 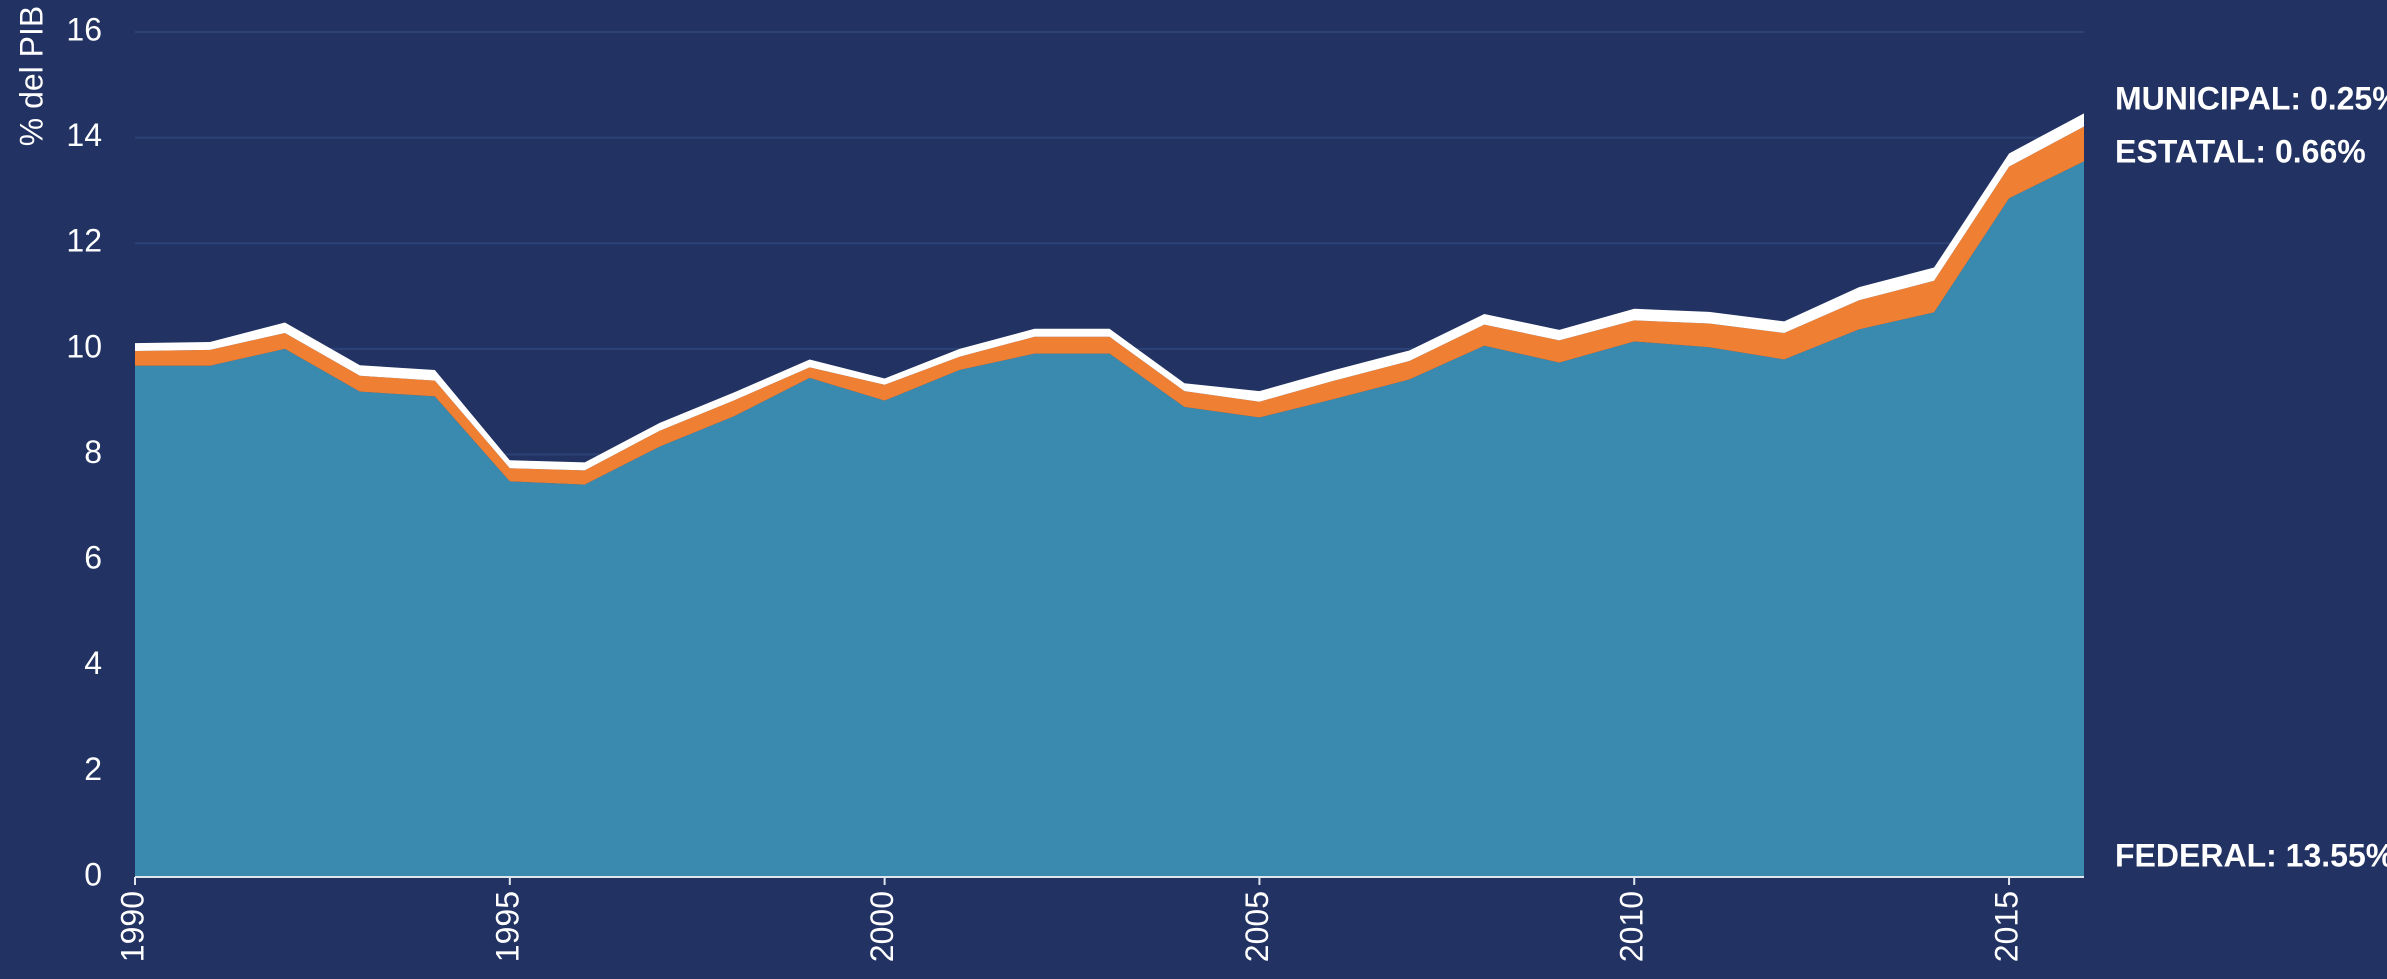 What do you see at coordinates (1632, 926) in the screenshot?
I see `x-tick-label: 2010` at bounding box center [1632, 926].